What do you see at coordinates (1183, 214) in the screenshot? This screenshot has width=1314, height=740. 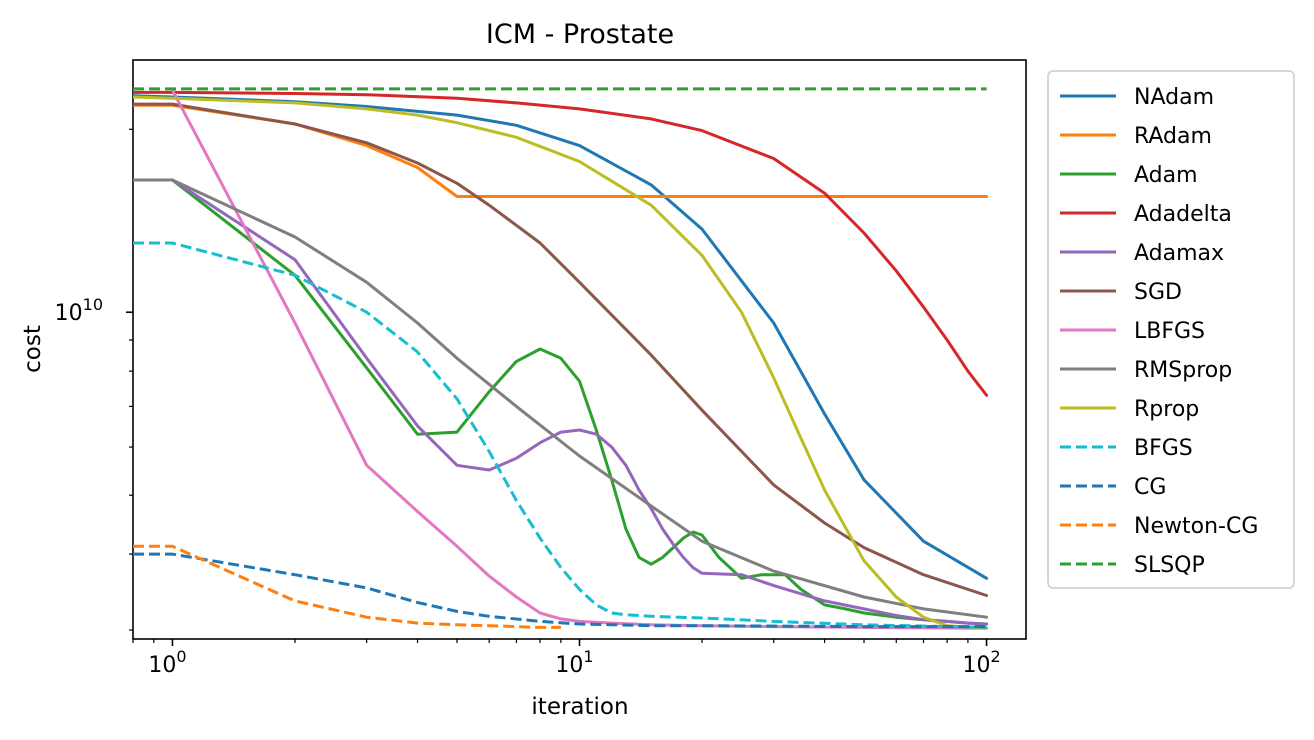 I see `legend-label-adadelta: Adadelta` at bounding box center [1183, 214].